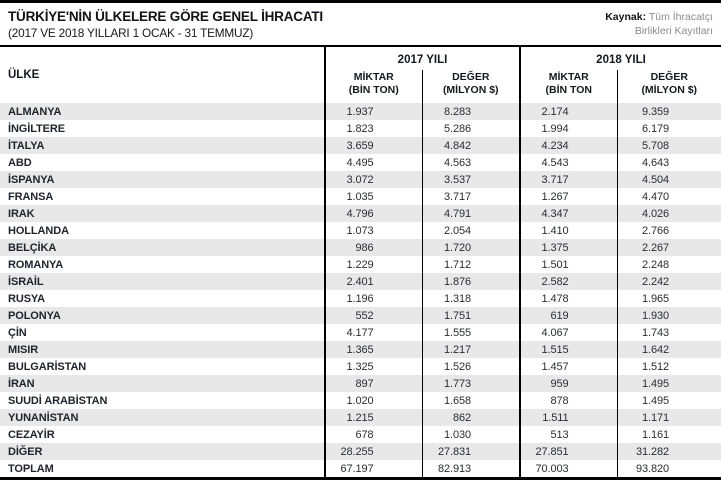 The image size is (721, 485). What do you see at coordinates (568, 77) in the screenshot?
I see `subheader-line-1: MİKTAR` at bounding box center [568, 77].